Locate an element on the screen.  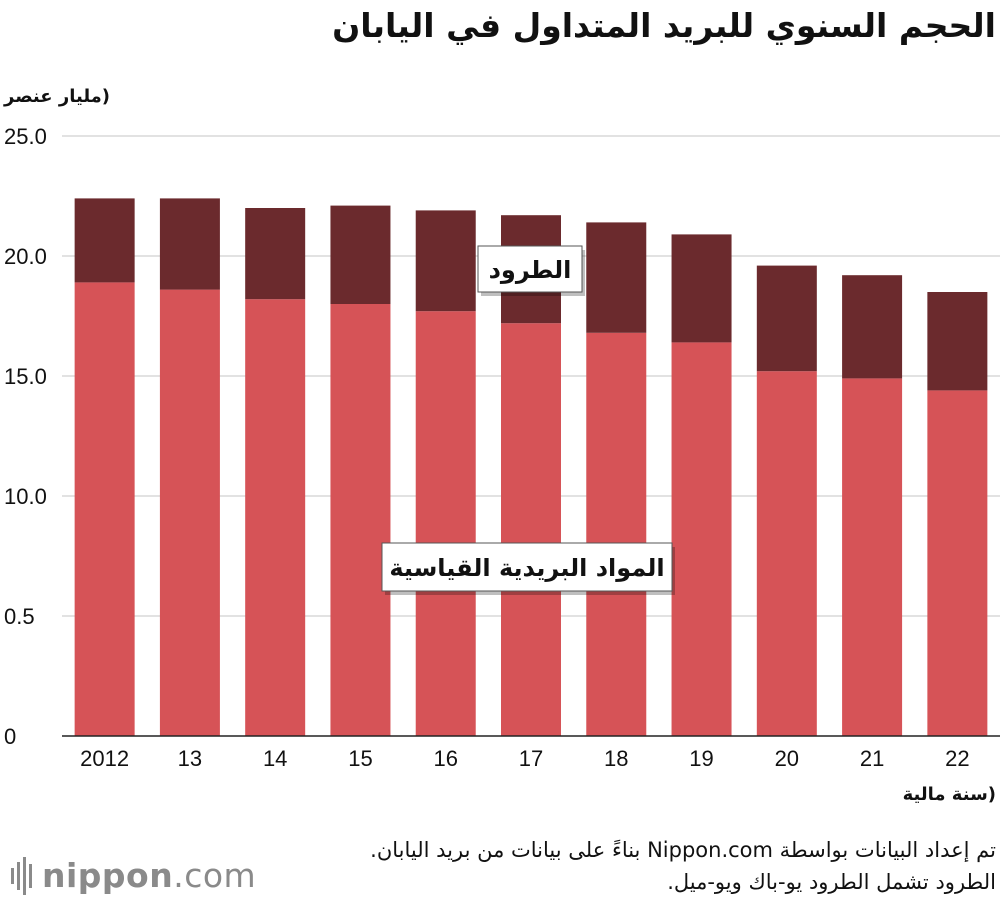
x-tick-label: 18 is located at coordinates (616, 758).